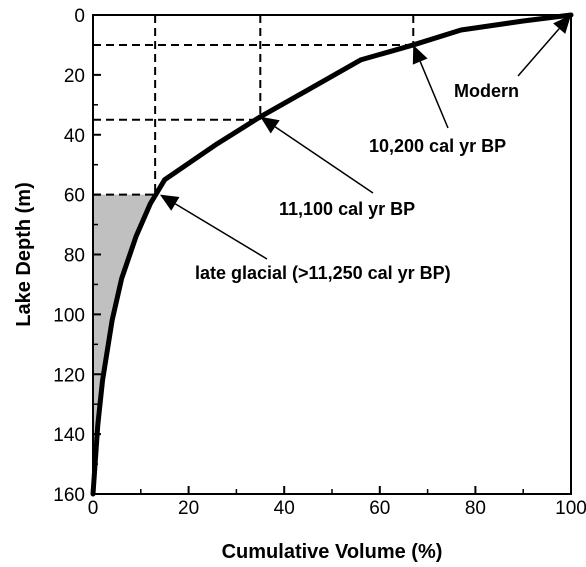 This screenshot has height=567, width=586. I want to click on annotation-label: Modern, so click(486, 91).